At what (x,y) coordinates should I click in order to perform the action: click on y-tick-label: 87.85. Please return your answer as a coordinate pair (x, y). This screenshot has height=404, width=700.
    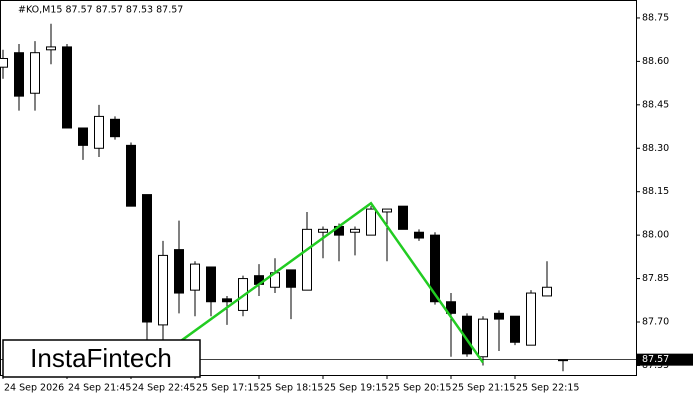
    Looking at the image, I should click on (655, 278).